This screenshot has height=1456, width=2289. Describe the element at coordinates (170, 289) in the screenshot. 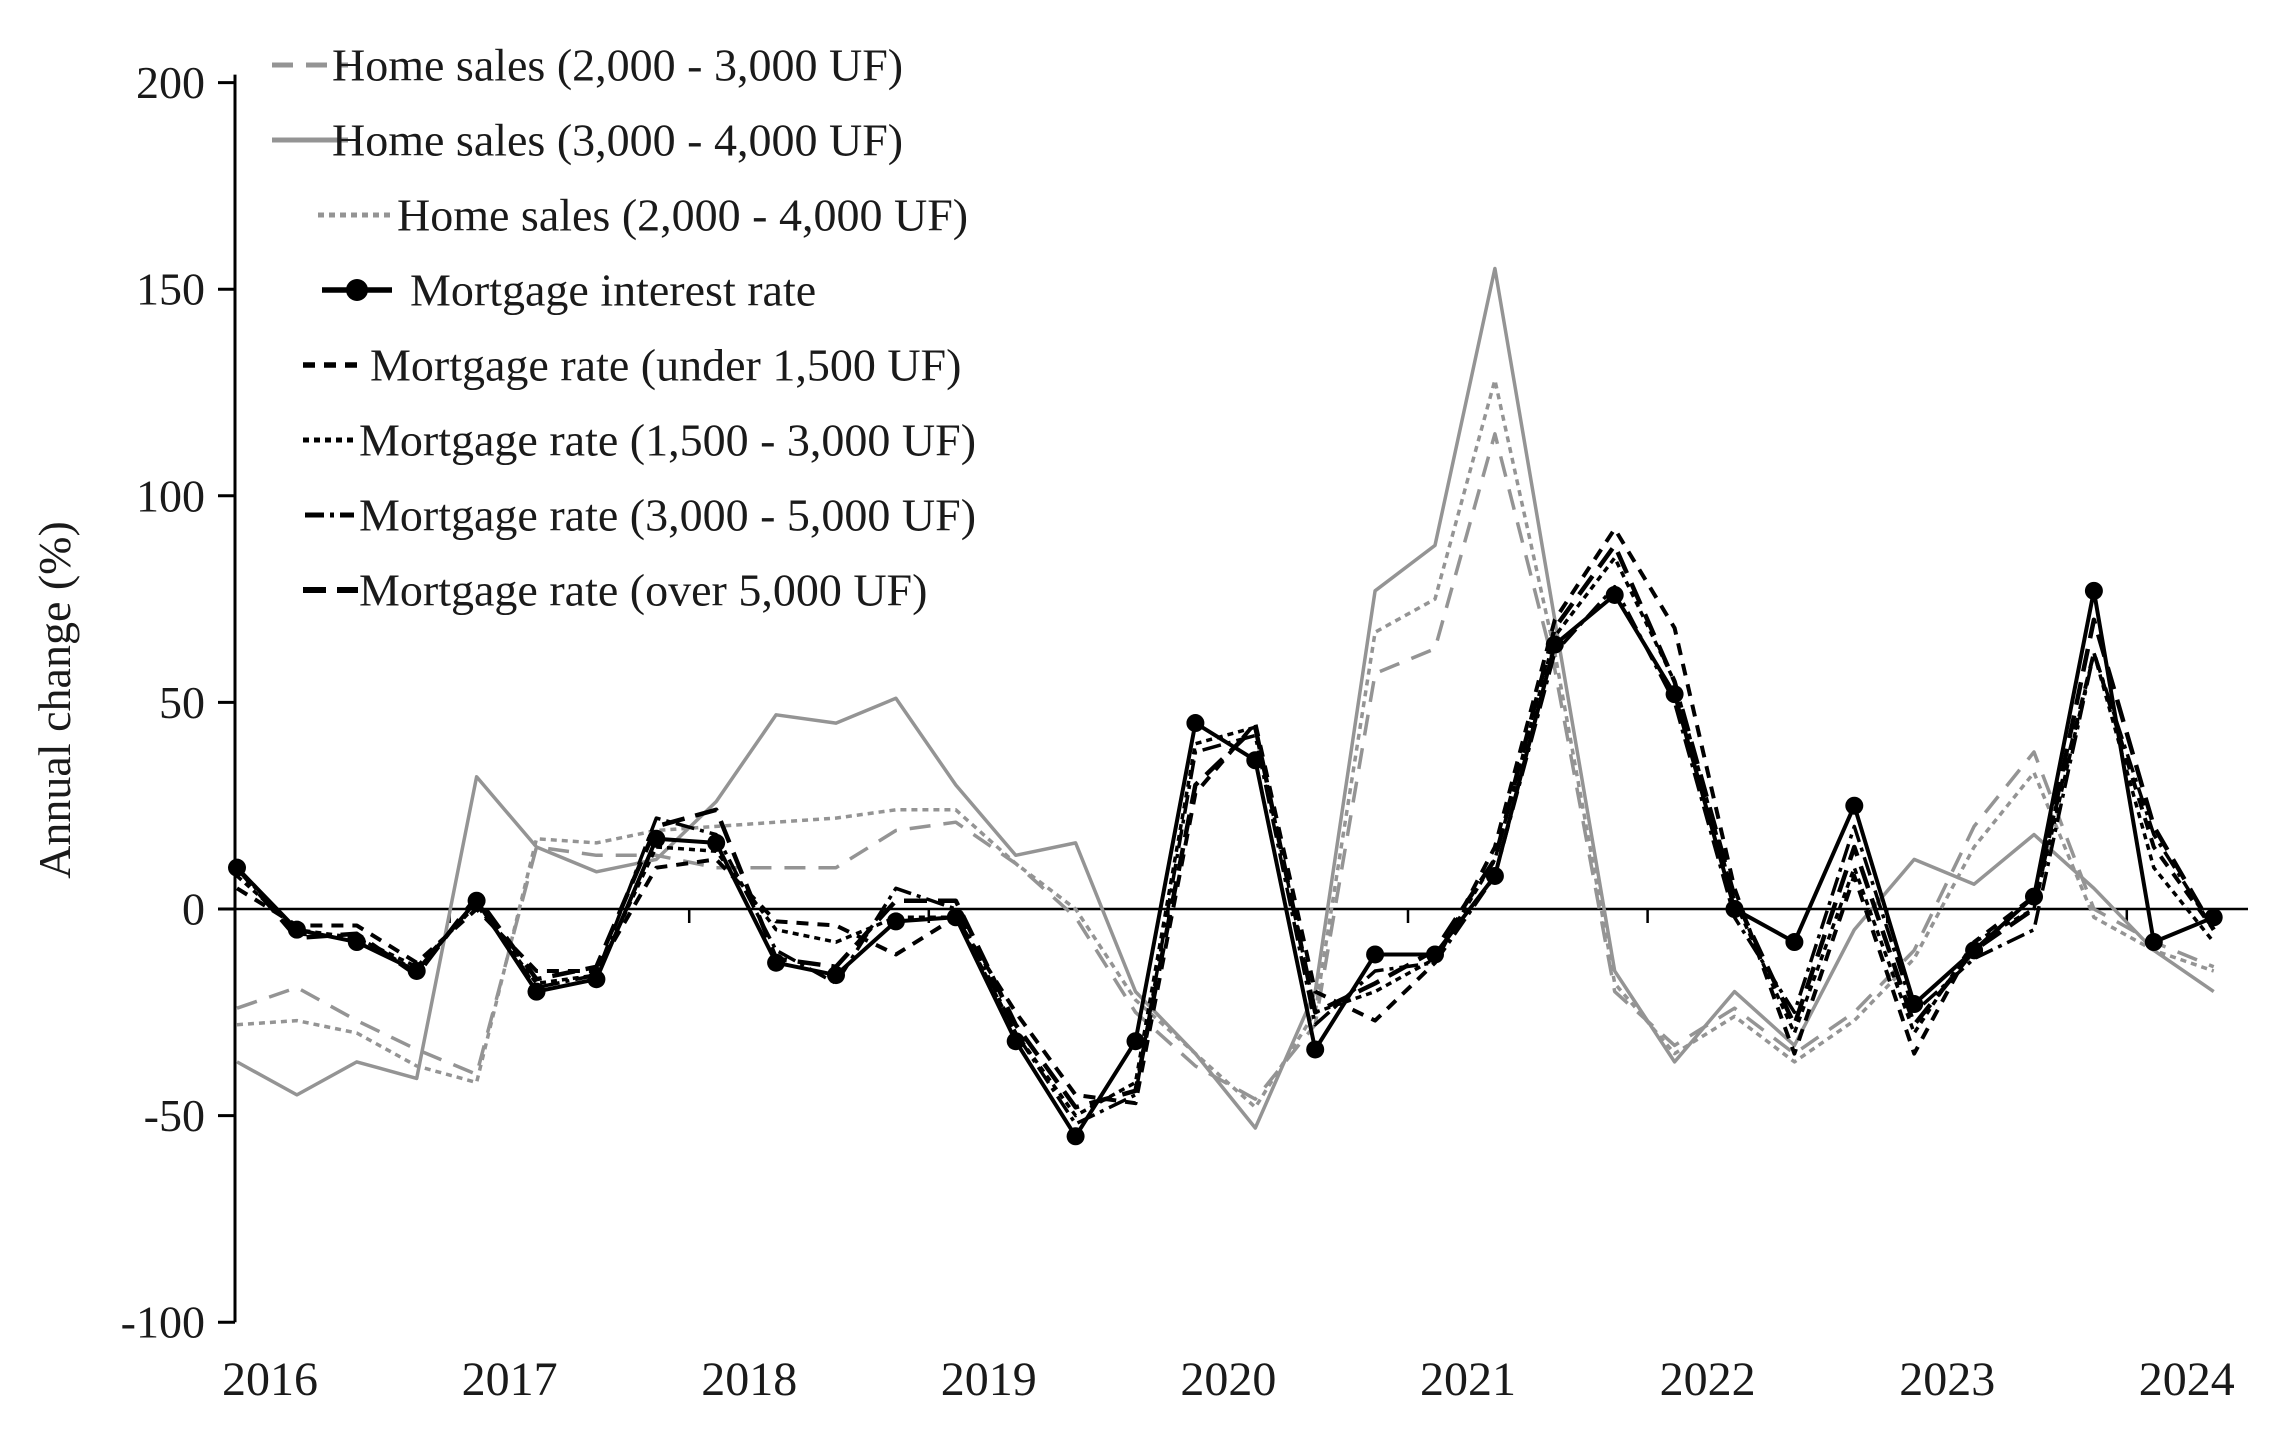

I see `y-tick-label: 150` at that location.